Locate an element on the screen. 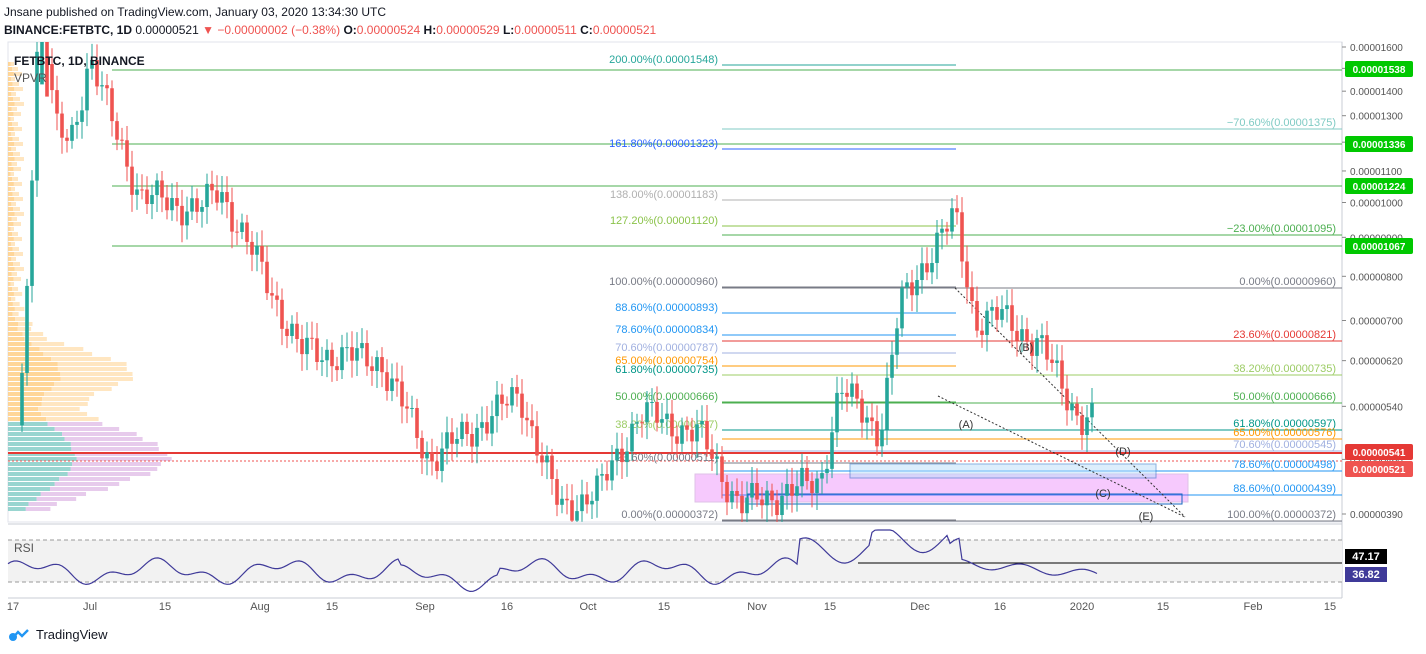  y-tick-label: 0.00001400 is located at coordinates (1376, 92).